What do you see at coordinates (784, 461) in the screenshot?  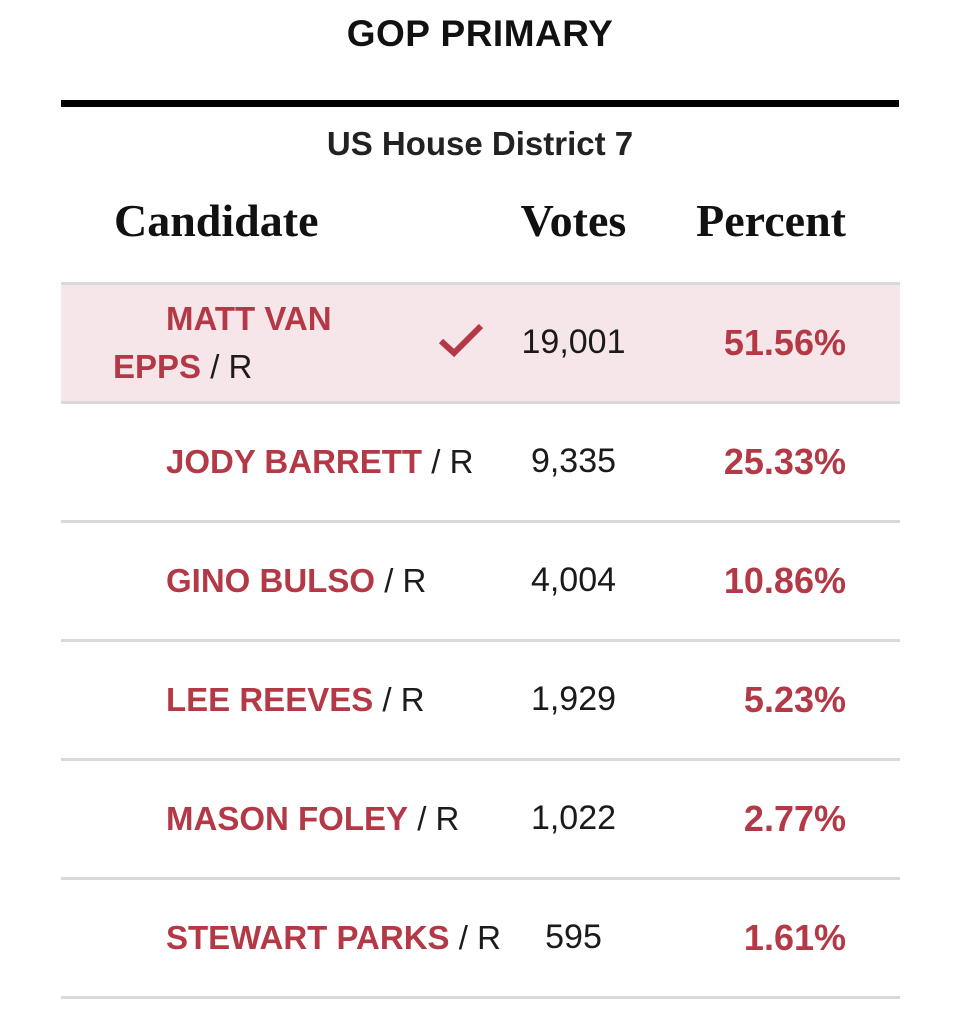 I see `percent-value: 25.33%` at bounding box center [784, 461].